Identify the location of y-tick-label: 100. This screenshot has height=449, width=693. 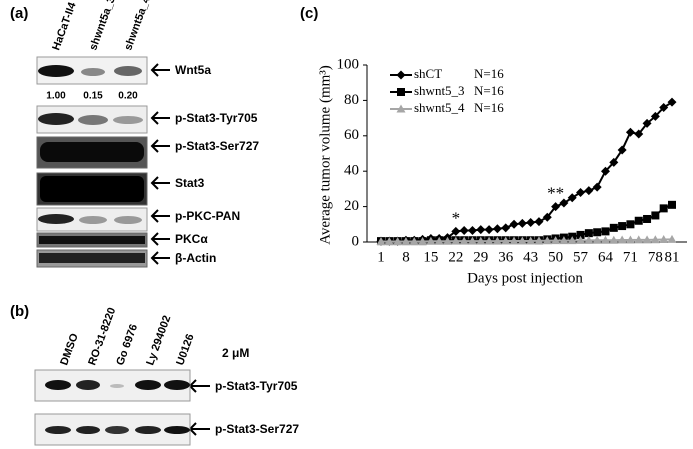
(348, 64).